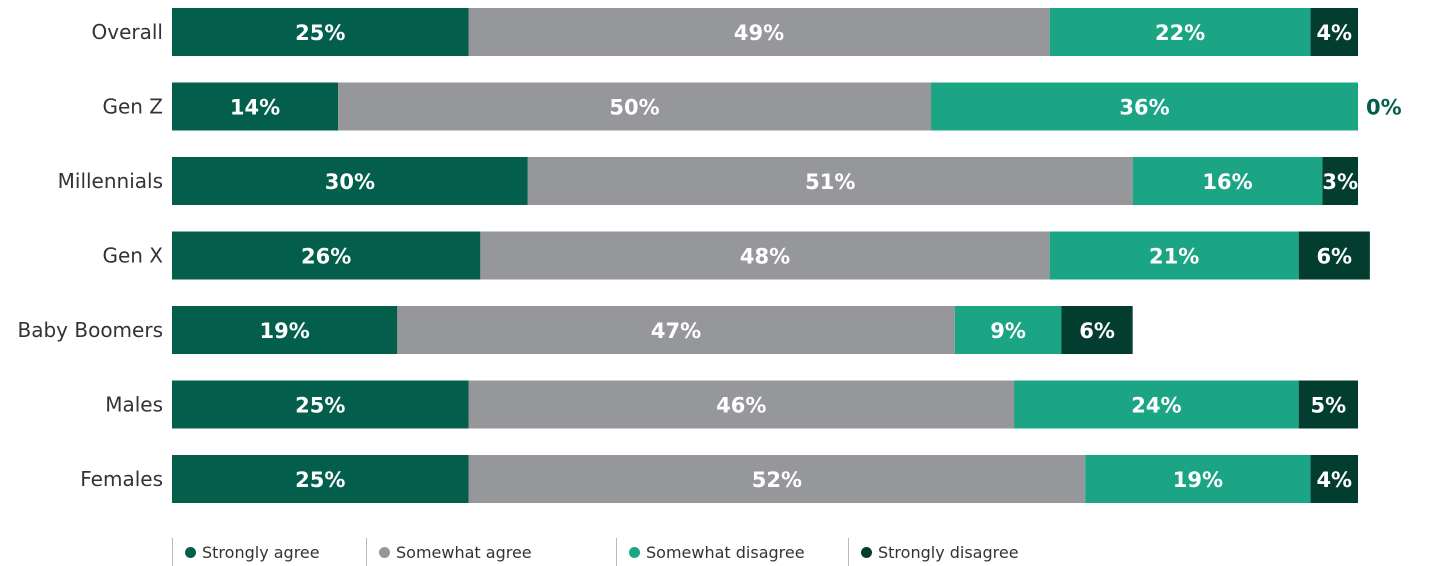 The image size is (1451, 566). Describe the element at coordinates (132, 107) in the screenshot. I see `category-label: Gen Z` at that location.